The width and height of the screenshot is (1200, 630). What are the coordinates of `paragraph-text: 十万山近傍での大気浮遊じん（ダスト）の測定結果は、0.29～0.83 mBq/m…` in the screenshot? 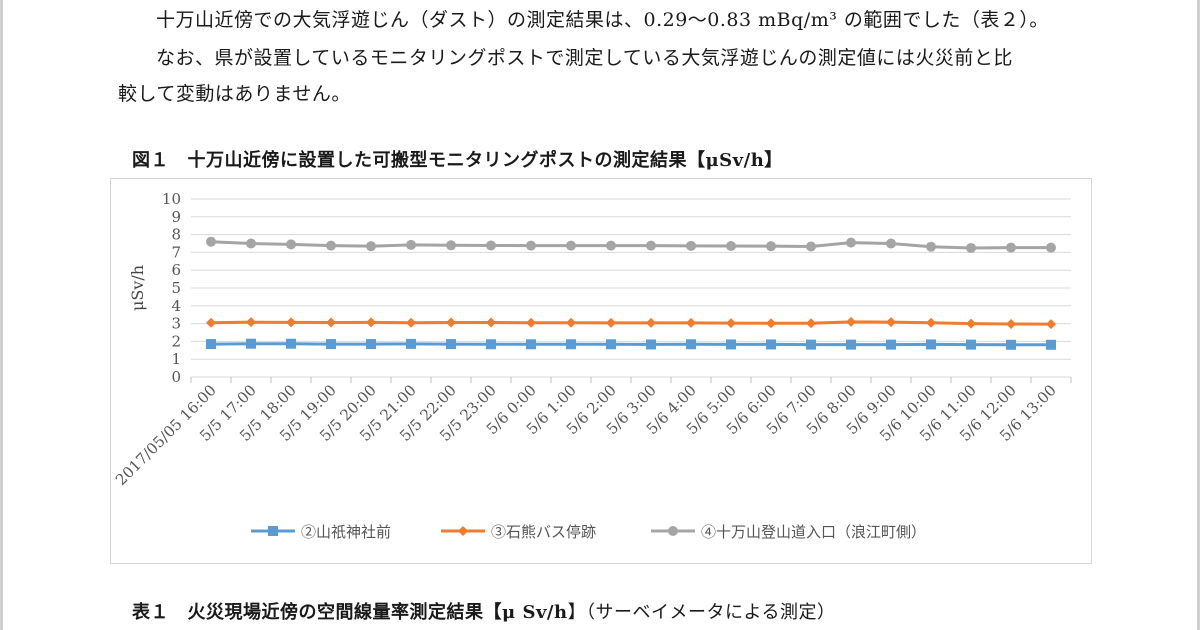 It's located at (602, 20).